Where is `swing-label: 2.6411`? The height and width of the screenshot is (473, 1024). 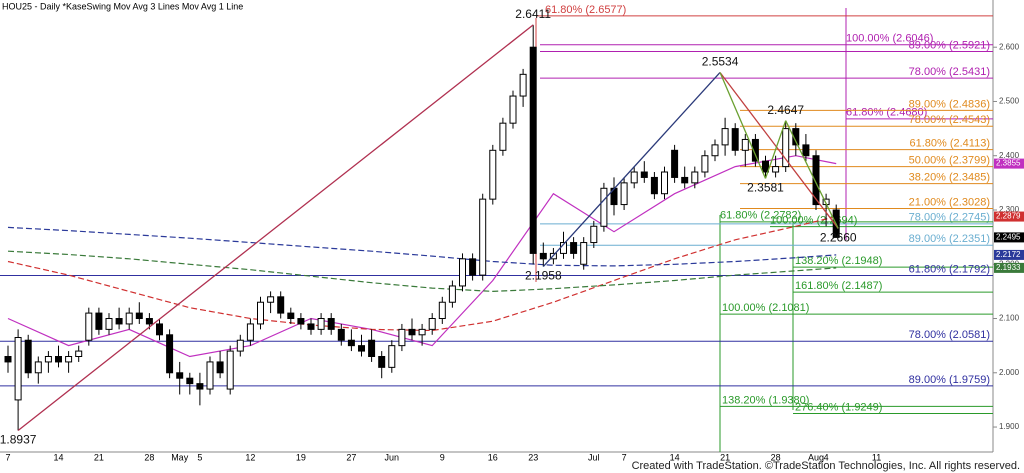
swing-label: 2.6411 is located at coordinates (533, 14).